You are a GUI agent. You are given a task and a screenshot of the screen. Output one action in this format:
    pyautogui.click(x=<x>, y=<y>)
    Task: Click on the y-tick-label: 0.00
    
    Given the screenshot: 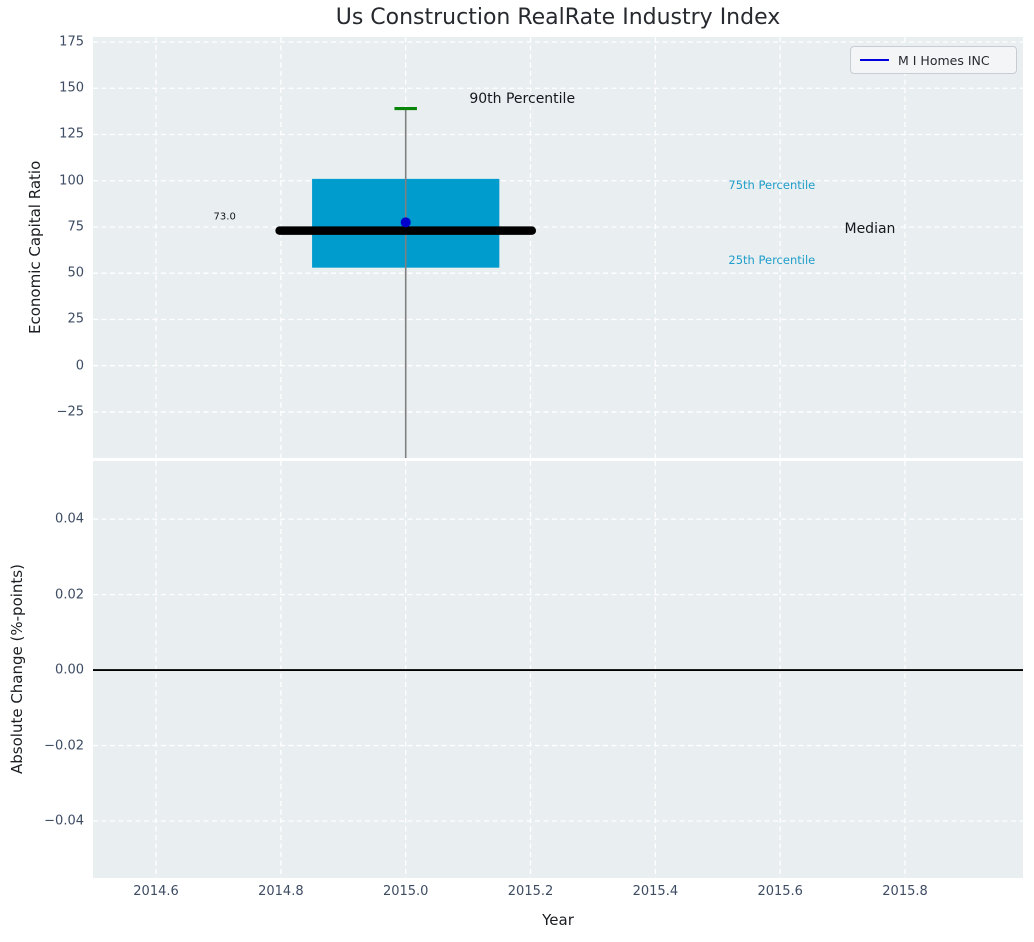 What is the action you would take?
    pyautogui.click(x=69, y=670)
    